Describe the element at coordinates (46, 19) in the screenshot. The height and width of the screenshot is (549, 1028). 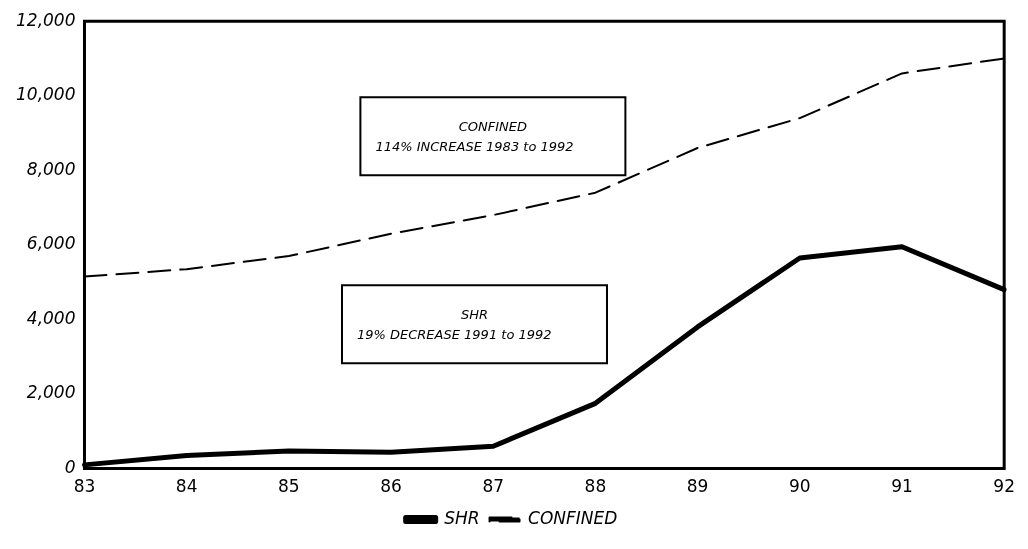
I see `y-tick-label: 12,000` at that location.